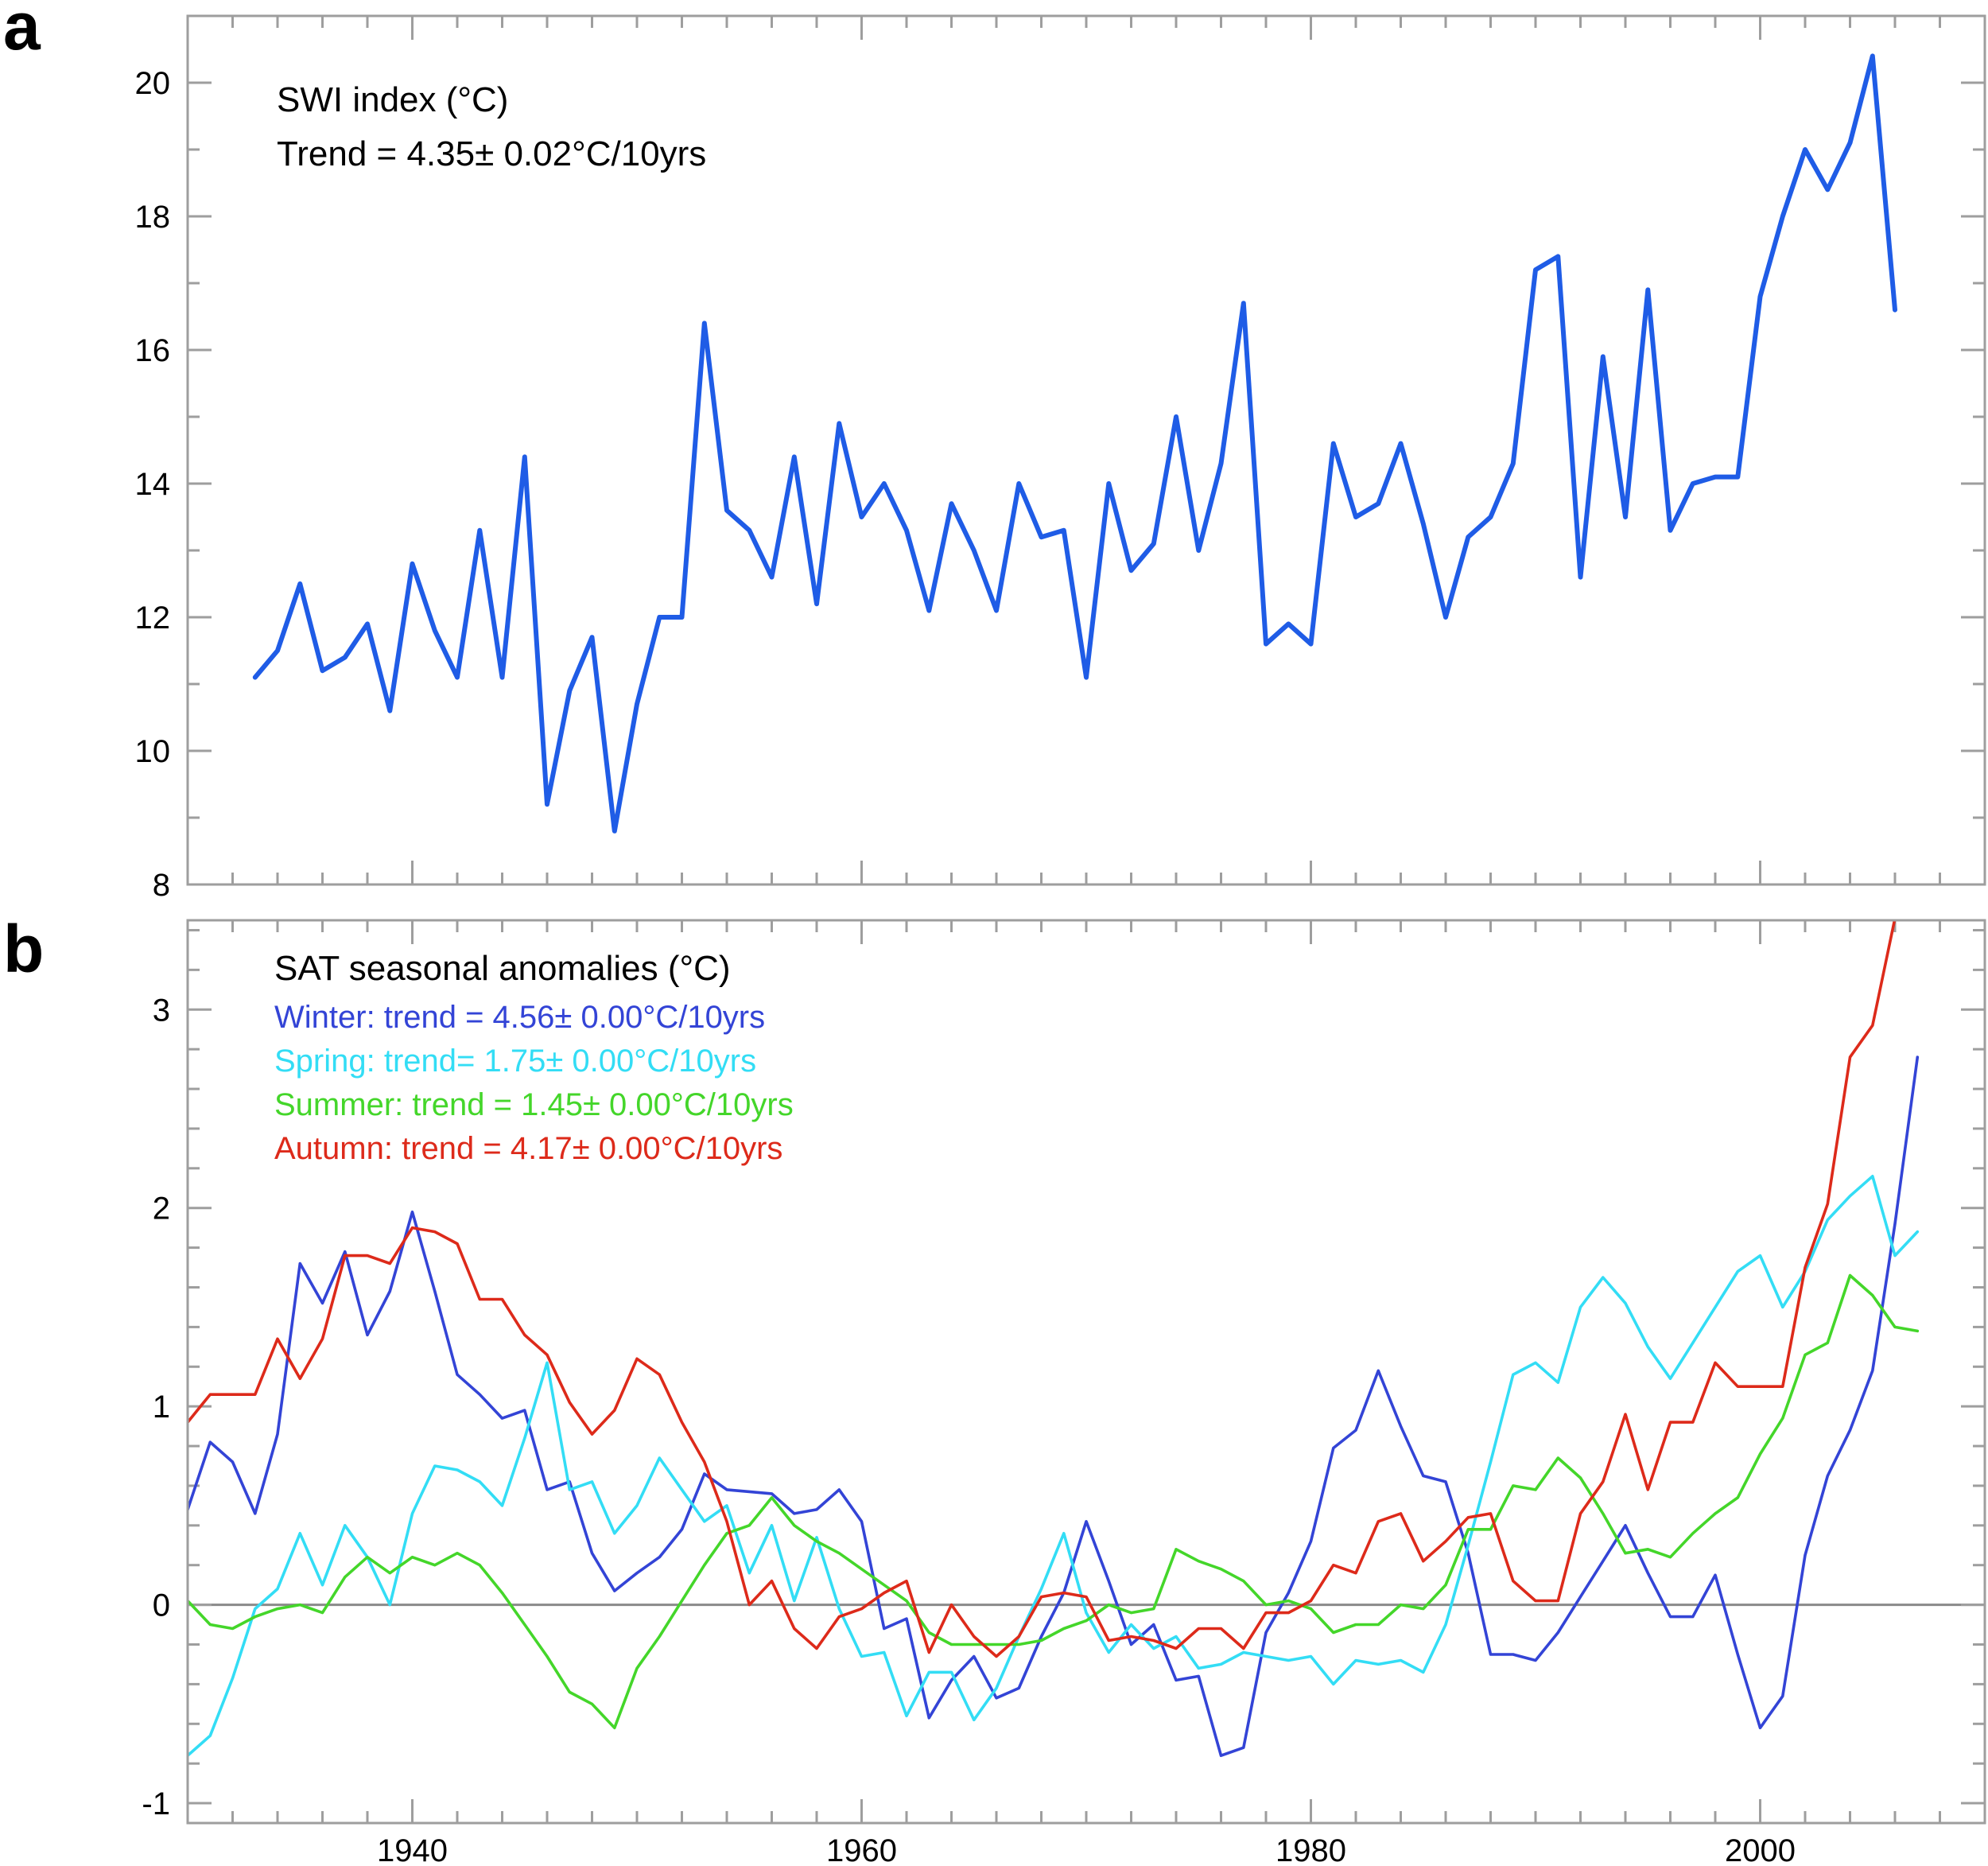 This screenshot has height=1866, width=1988. What do you see at coordinates (515, 1062) in the screenshot?
I see `legend-spring: Spring: trend= 1.75± 0.00°C/10yrs` at bounding box center [515, 1062].